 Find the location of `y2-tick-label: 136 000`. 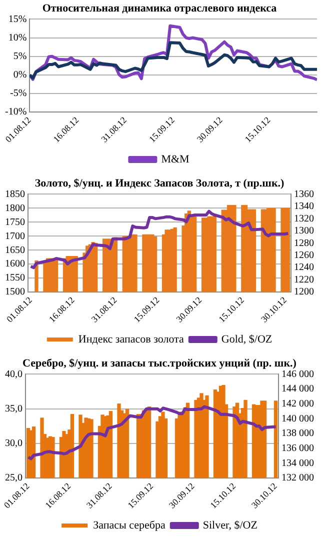

y2-tick-label: 136 000 is located at coordinates (298, 448).